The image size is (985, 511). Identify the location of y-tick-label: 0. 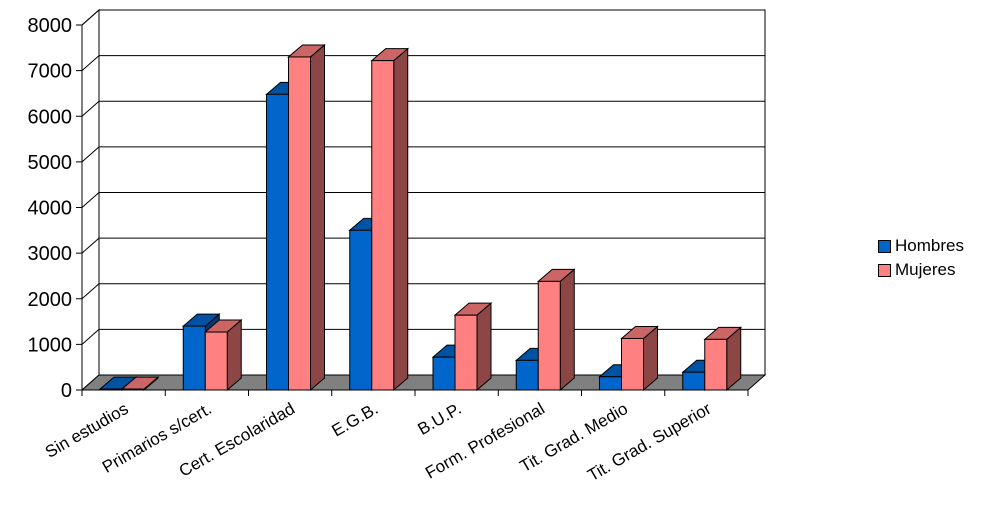
(66, 391).